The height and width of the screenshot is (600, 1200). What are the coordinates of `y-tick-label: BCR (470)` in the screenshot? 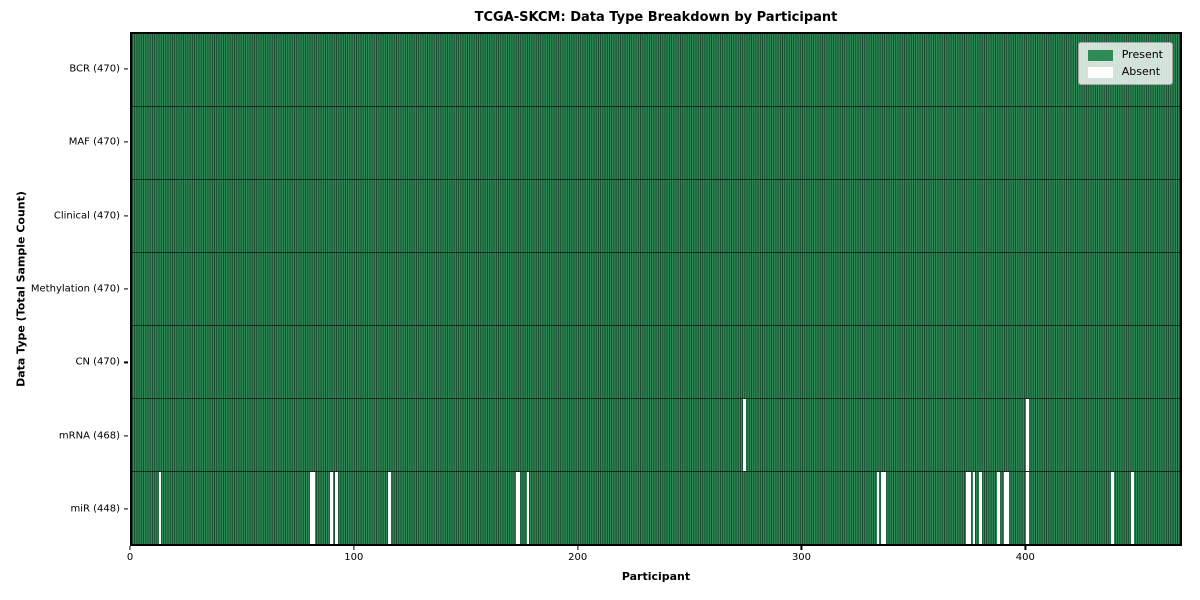 It's located at (94, 69).